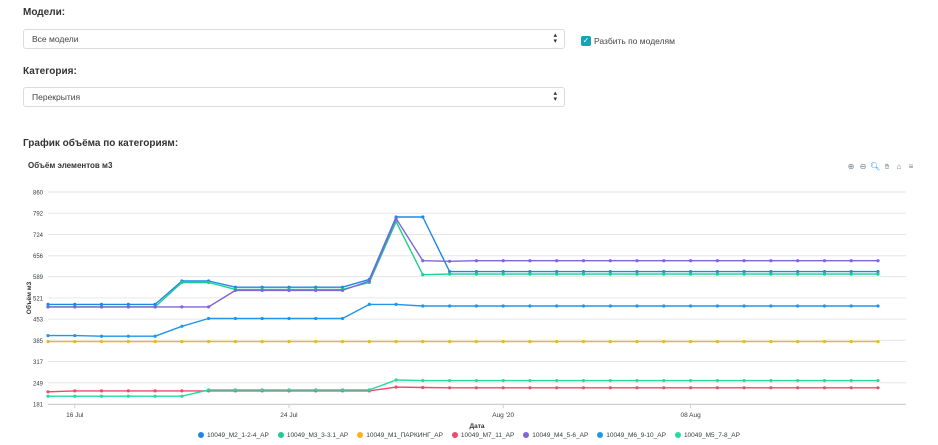  I want to click on legend-label: 10049_M5_7-8_AP, so click(711, 435).